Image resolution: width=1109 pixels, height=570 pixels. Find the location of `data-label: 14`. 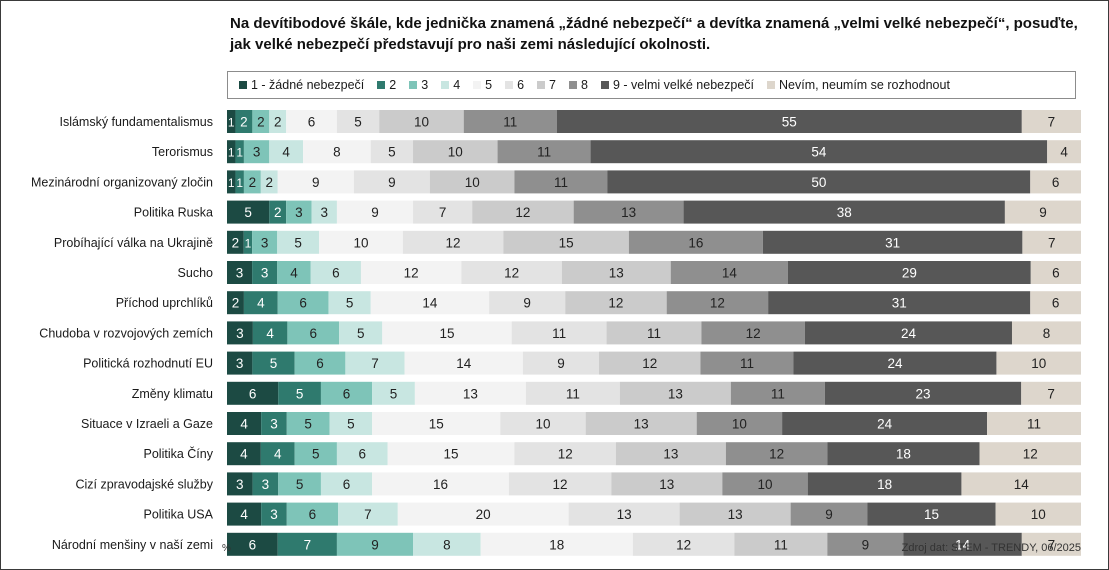

data-label: 14 is located at coordinates (430, 303).